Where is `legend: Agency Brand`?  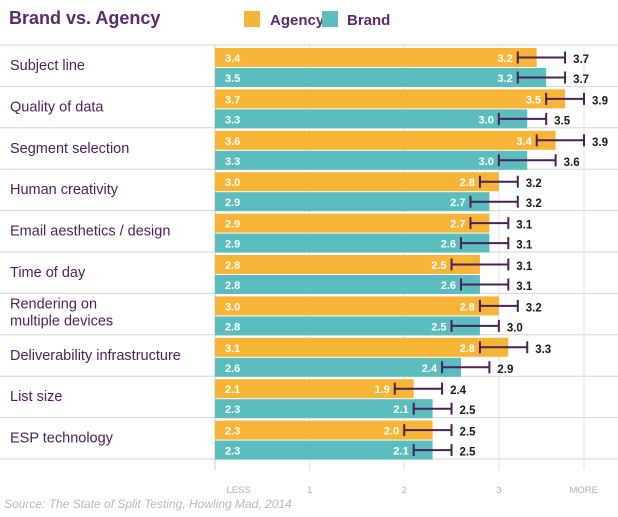 legend: Agency Brand is located at coordinates (317, 20).